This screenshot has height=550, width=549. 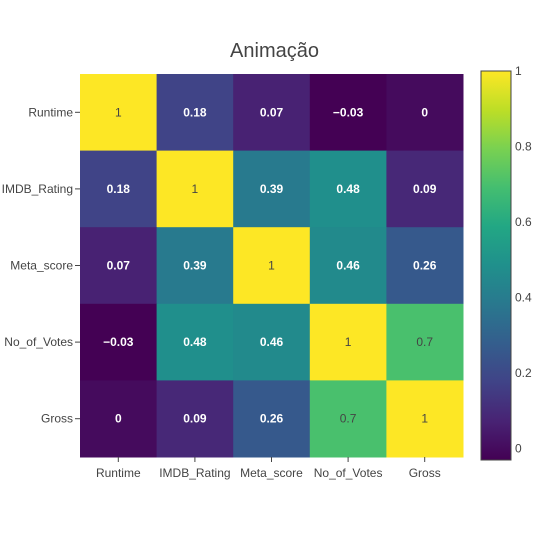 I want to click on colorbar-tick-label: 0, so click(x=518, y=449).